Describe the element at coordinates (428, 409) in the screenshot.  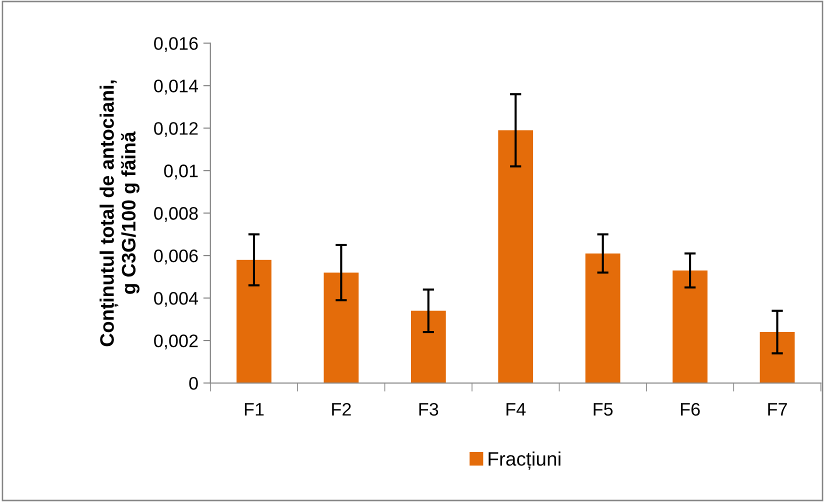
I see `x-tick-label: F3` at that location.